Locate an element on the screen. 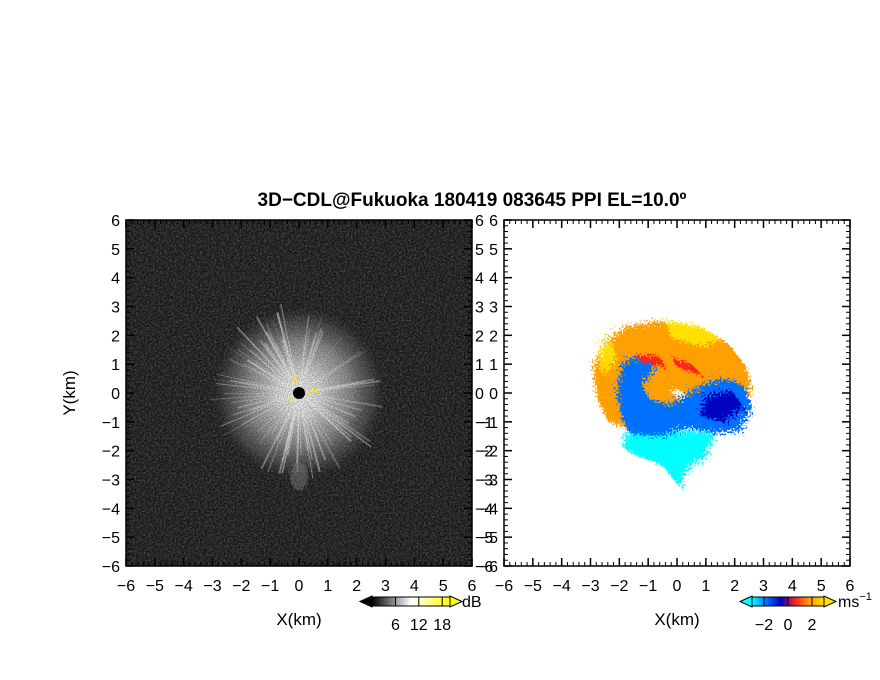 This screenshot has width=880, height=680. y-tick-label-right: 2 is located at coordinates (479, 336).